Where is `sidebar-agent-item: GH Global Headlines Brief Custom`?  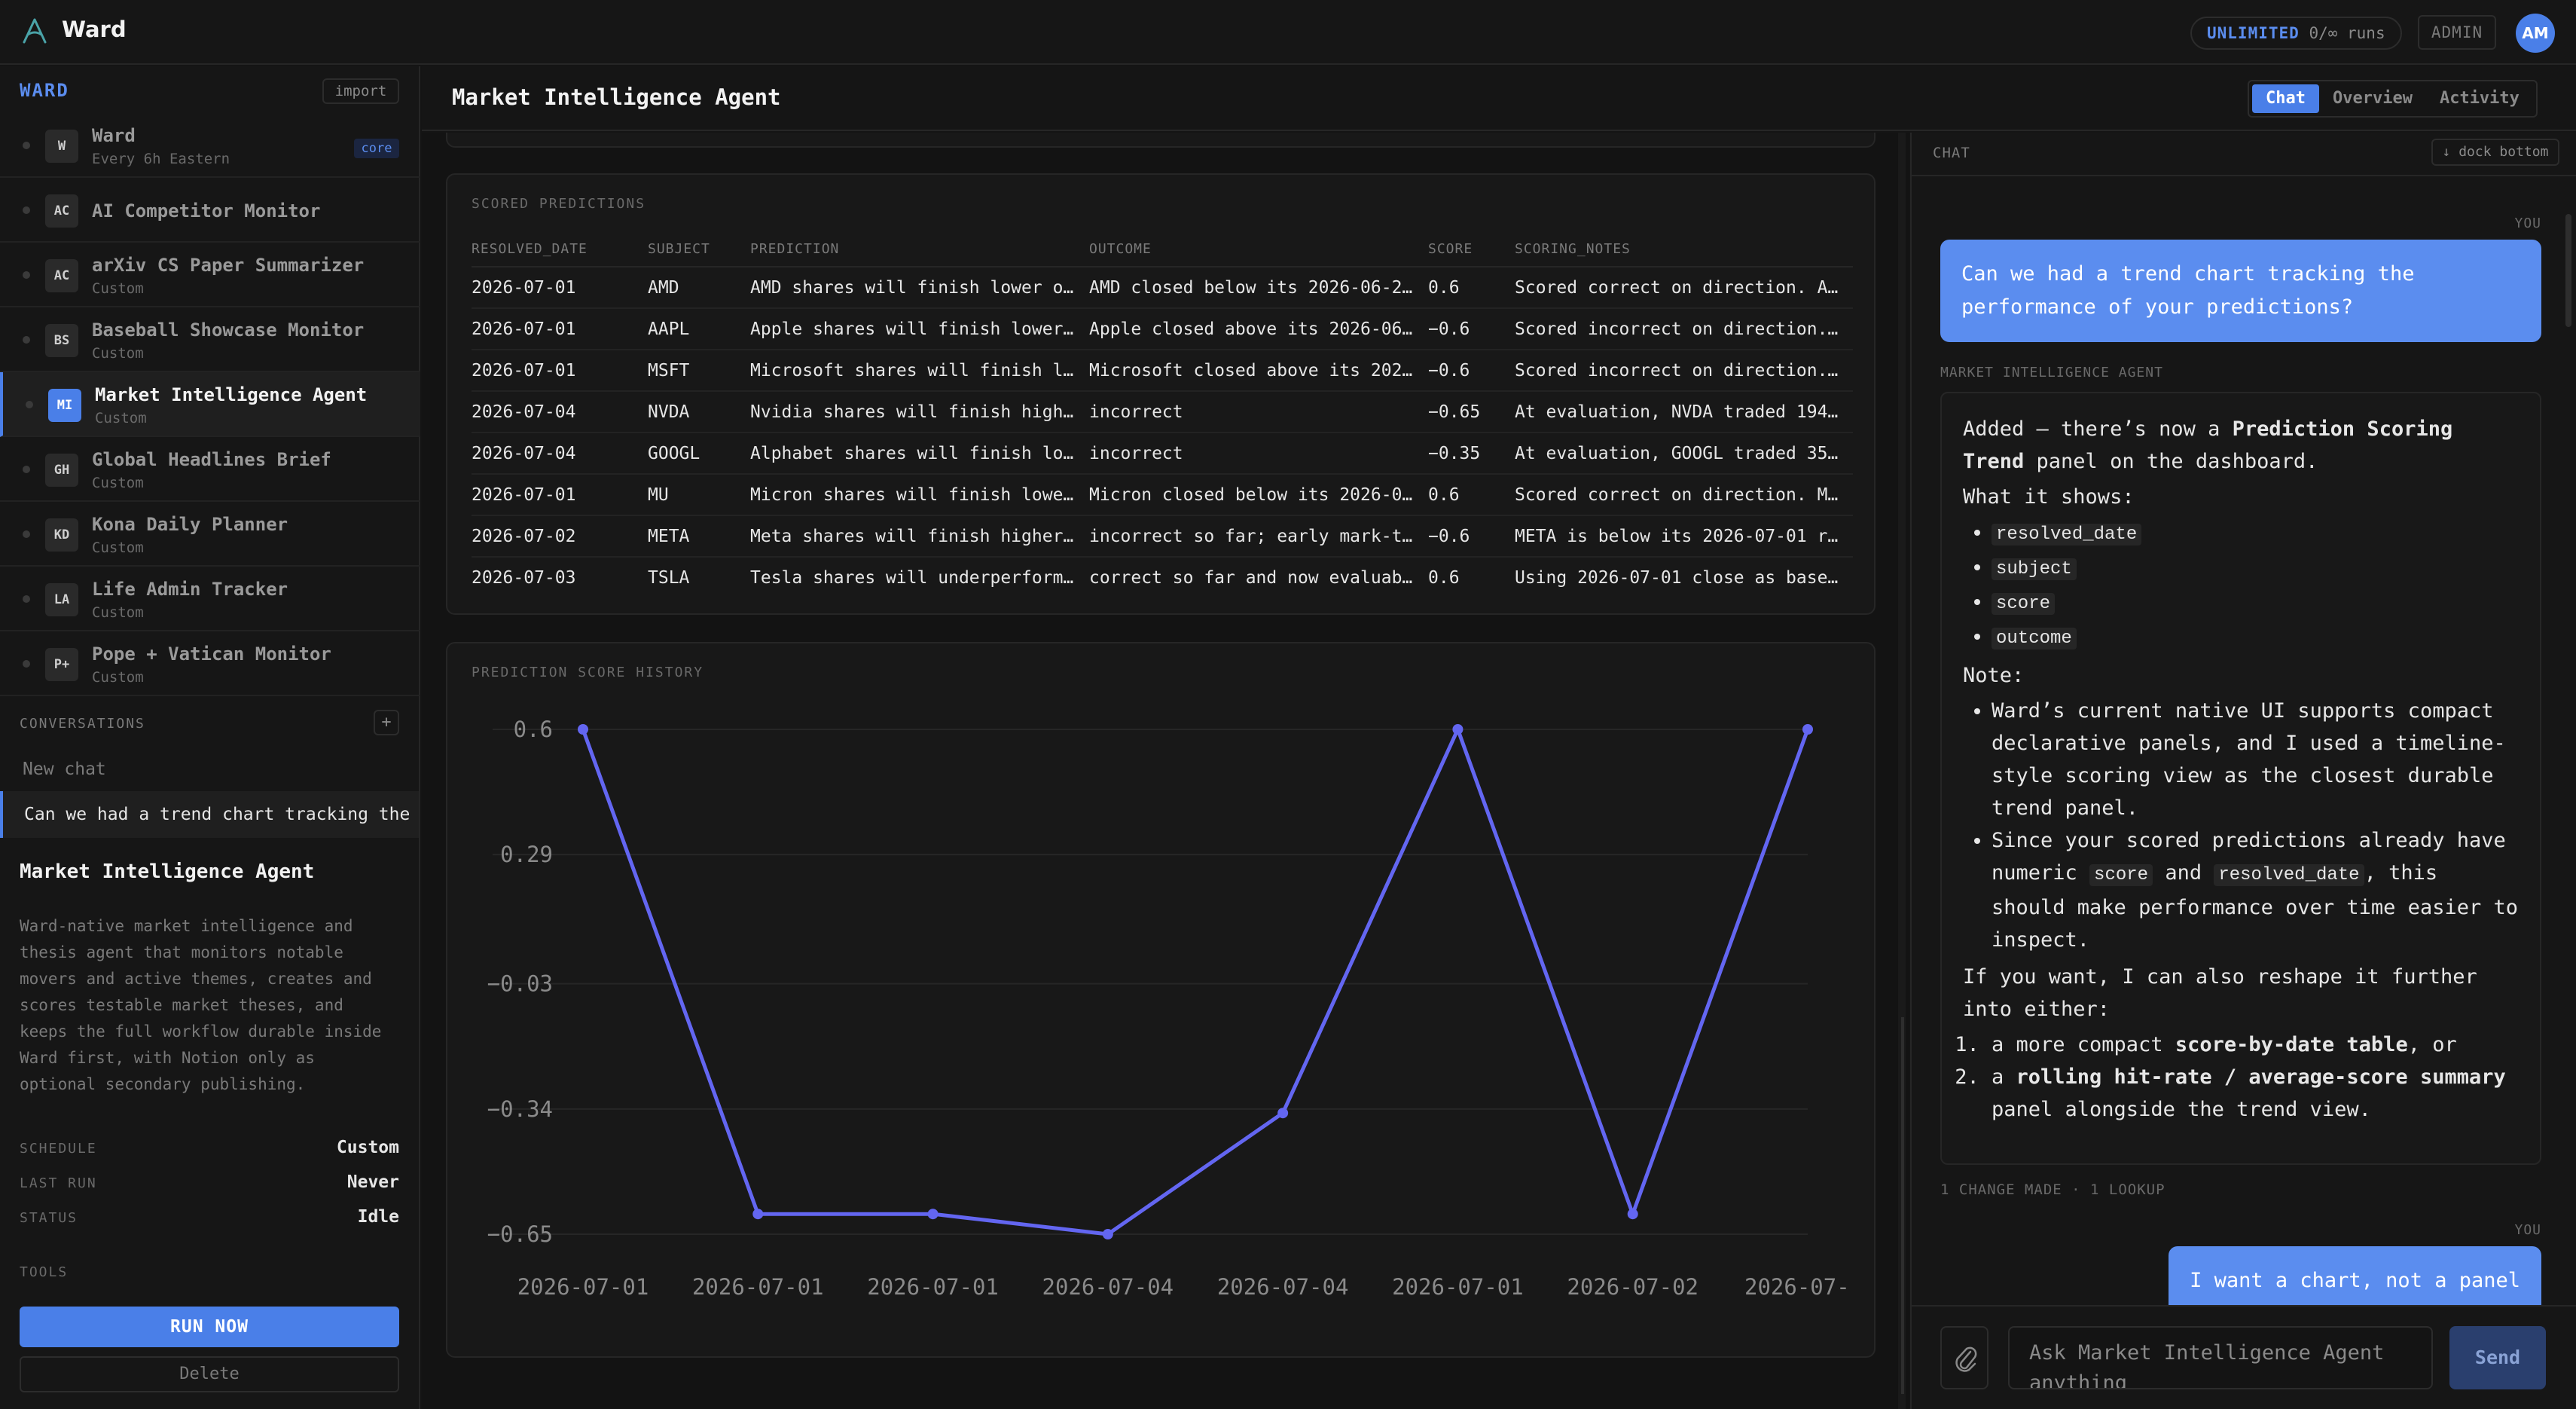
sidebar-agent-item: GH Global Headlines Brief Custom is located at coordinates (210, 469).